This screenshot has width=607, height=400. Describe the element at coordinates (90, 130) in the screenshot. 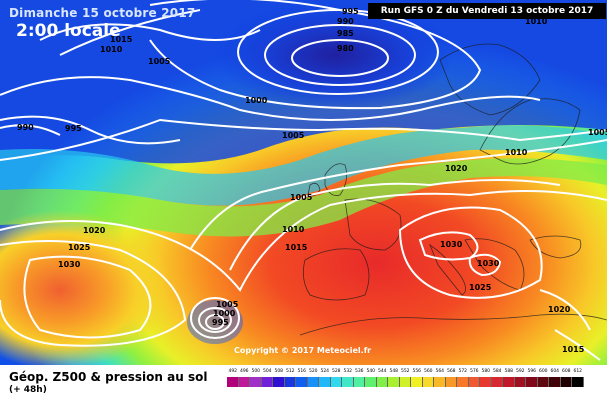

I see `isobar-995-west` at that location.